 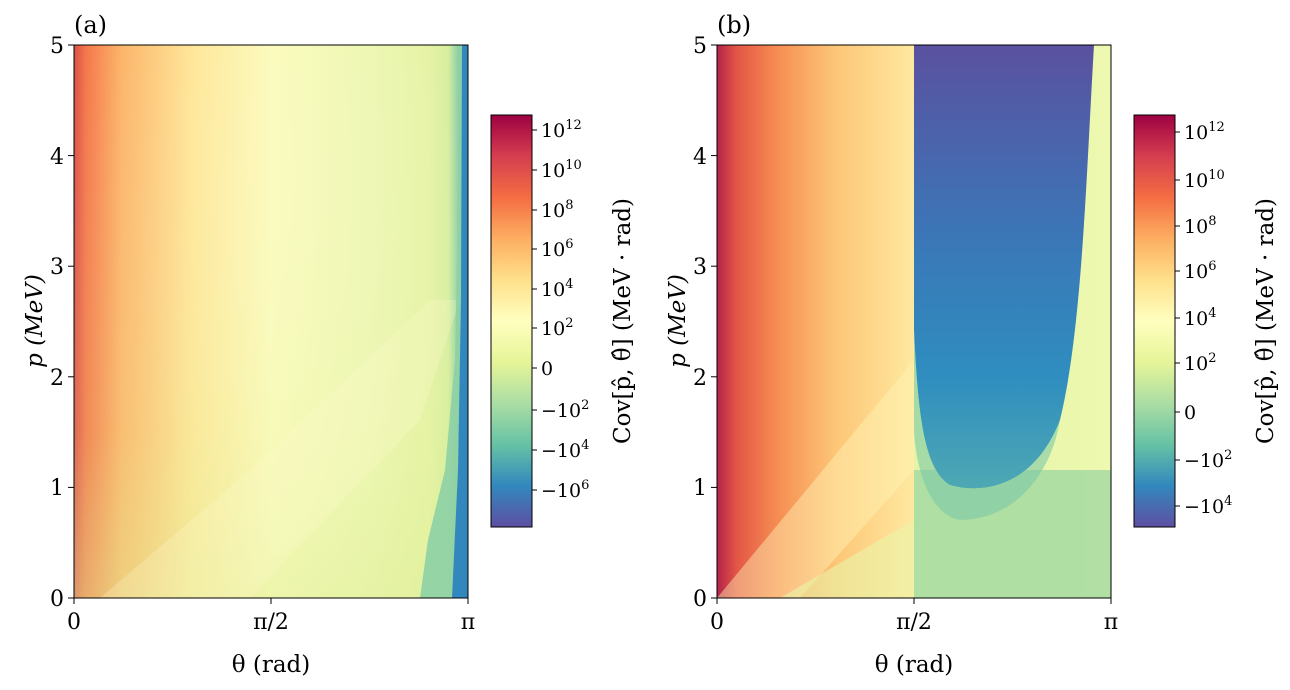 I want to click on colorbar-tick-label: −106, so click(x=565, y=490).